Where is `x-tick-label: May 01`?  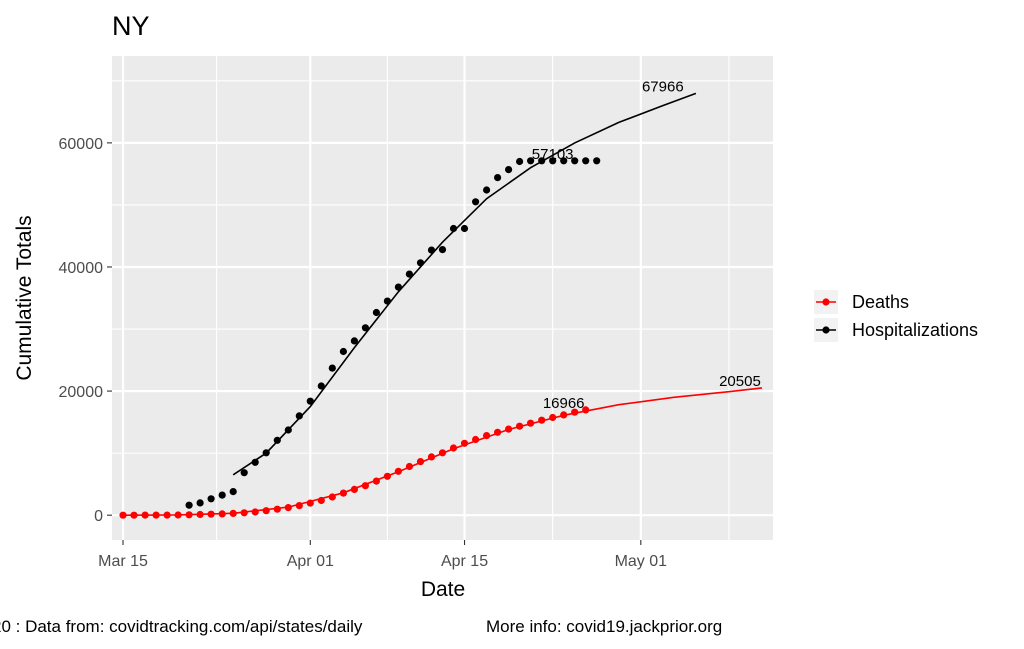
x-tick-label: May 01 is located at coordinates (641, 561).